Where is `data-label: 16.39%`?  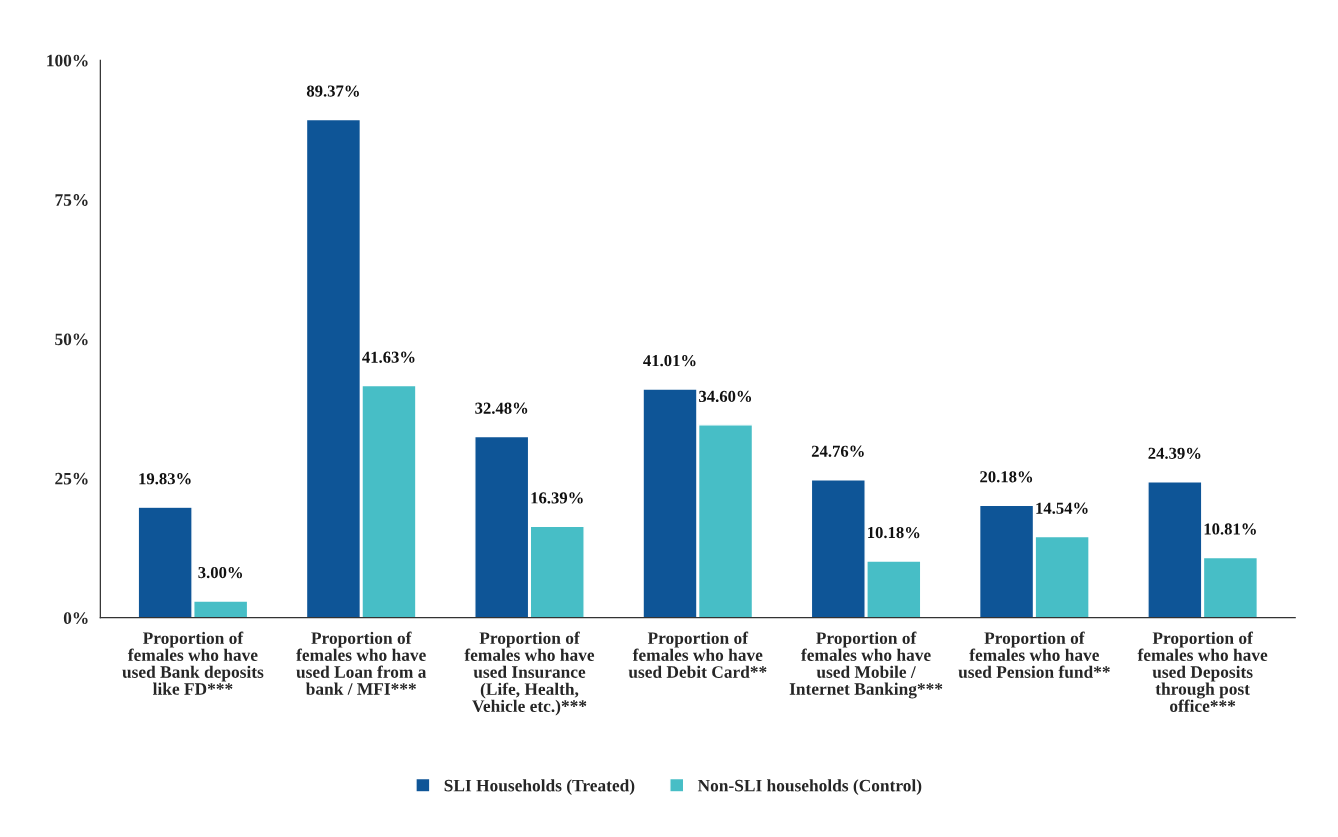
data-label: 16.39% is located at coordinates (557, 498).